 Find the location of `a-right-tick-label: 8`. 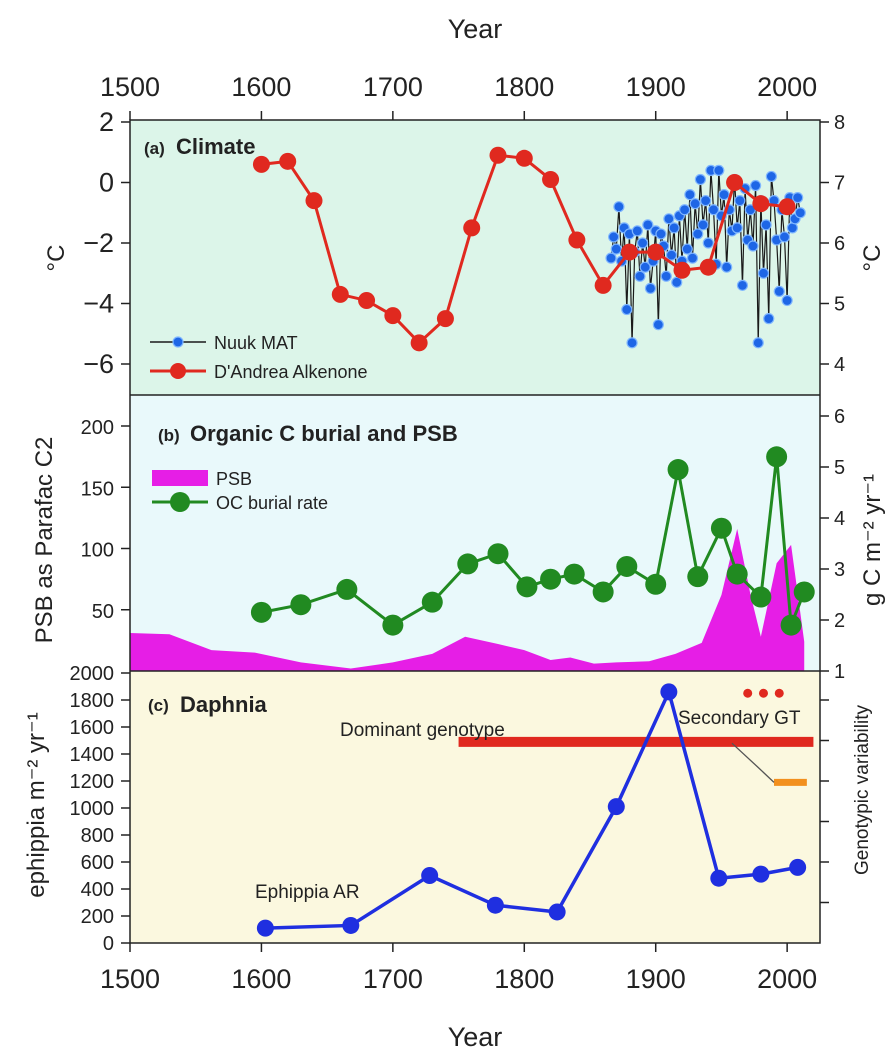

a-right-tick-label: 8 is located at coordinates (839, 123).